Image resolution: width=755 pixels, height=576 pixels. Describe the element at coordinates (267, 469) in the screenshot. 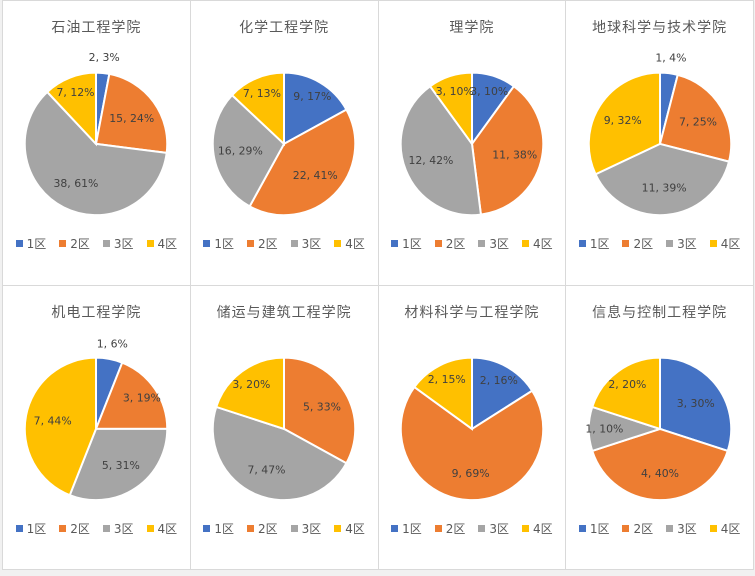

I see `data-label: 7, 47%` at that location.